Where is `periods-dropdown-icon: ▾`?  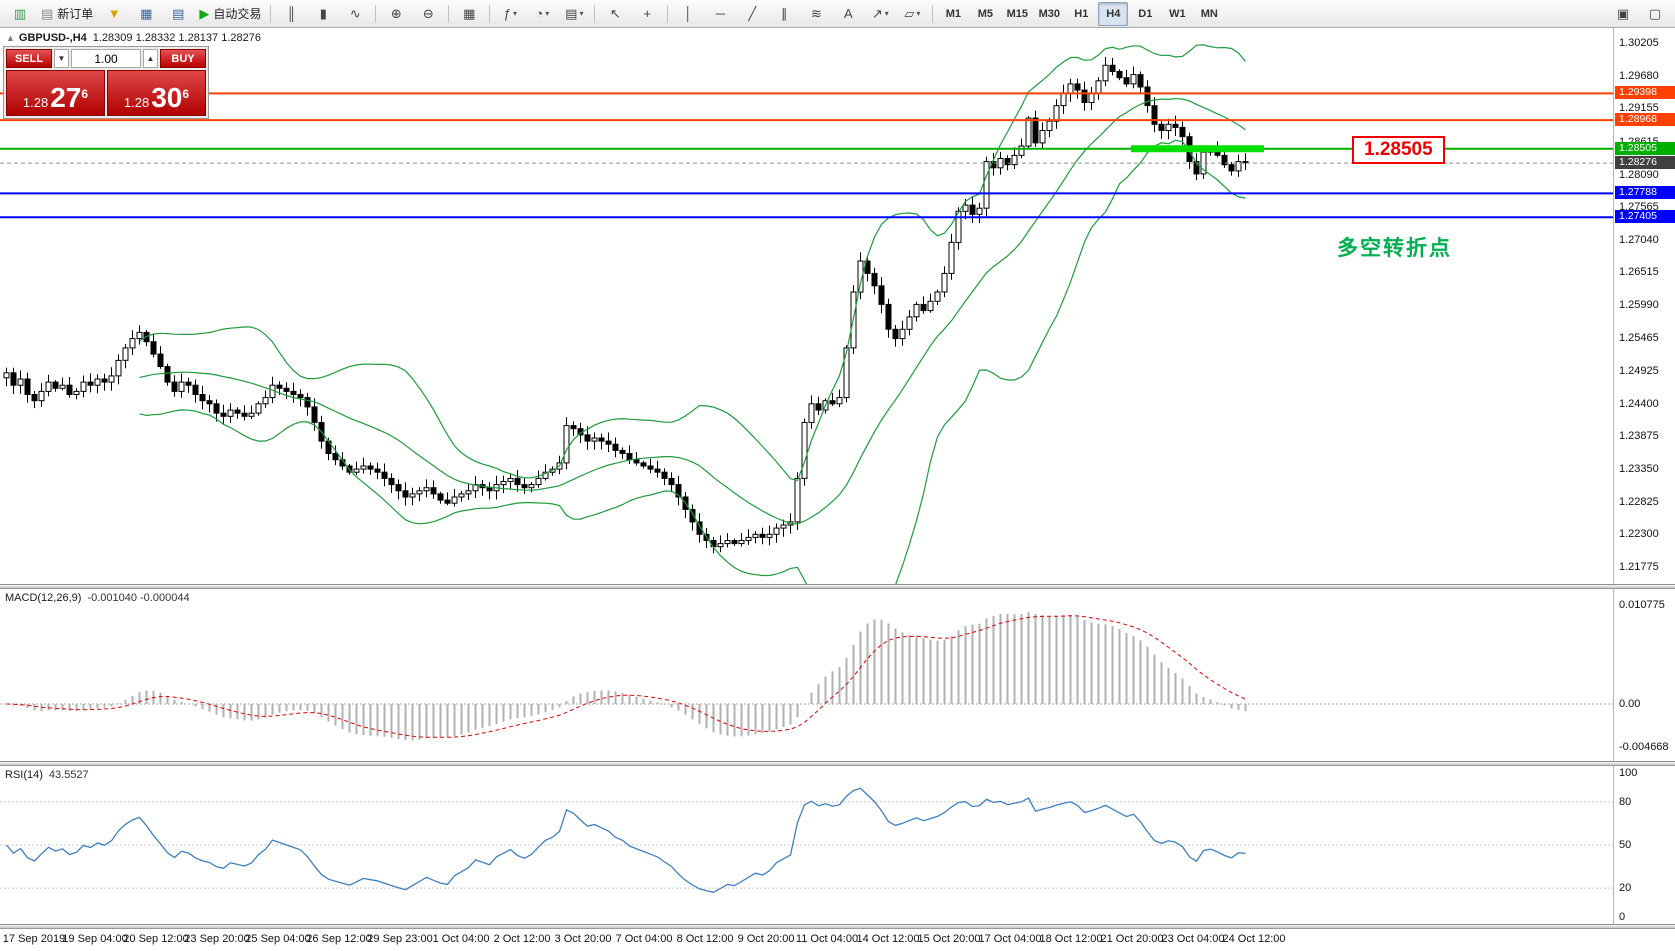 periods-dropdown-icon: ▾ is located at coordinates (547, 13).